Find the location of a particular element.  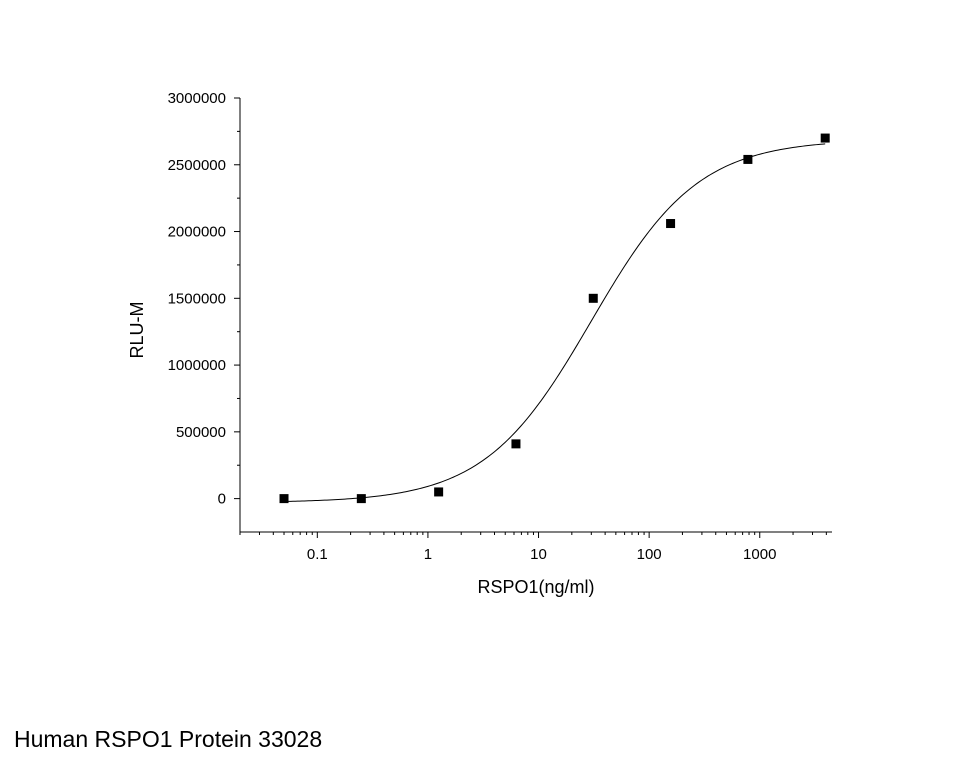

x-tick-label: 1000 is located at coordinates (759, 554).